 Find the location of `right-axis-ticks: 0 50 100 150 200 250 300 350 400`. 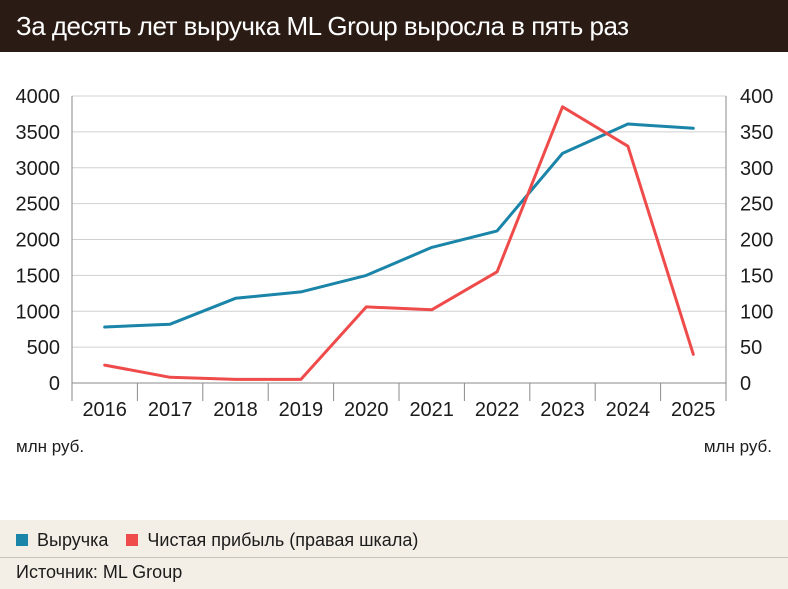

right-axis-ticks: 0 50 100 150 200 250 300 350 400 is located at coordinates (756, 240).